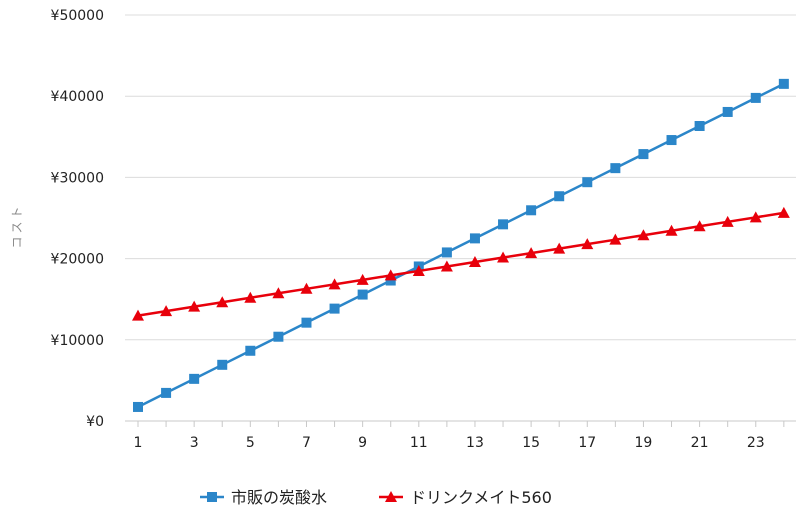 The image size is (800, 521). I want to click on x-tick-label: 3, so click(194, 443).